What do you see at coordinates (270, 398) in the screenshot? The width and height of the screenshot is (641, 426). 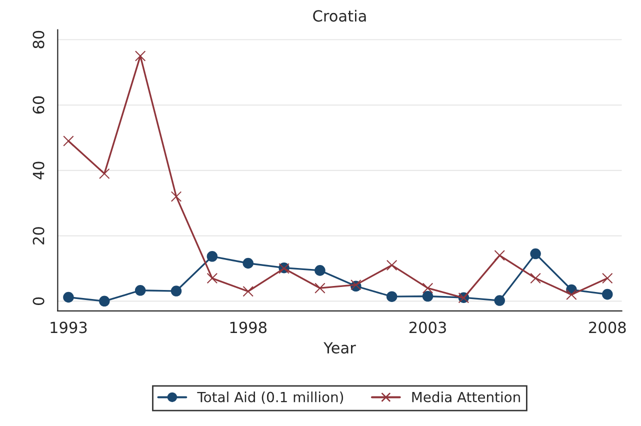 I see `legend-label: Total Aid (0.1 million)` at bounding box center [270, 398].